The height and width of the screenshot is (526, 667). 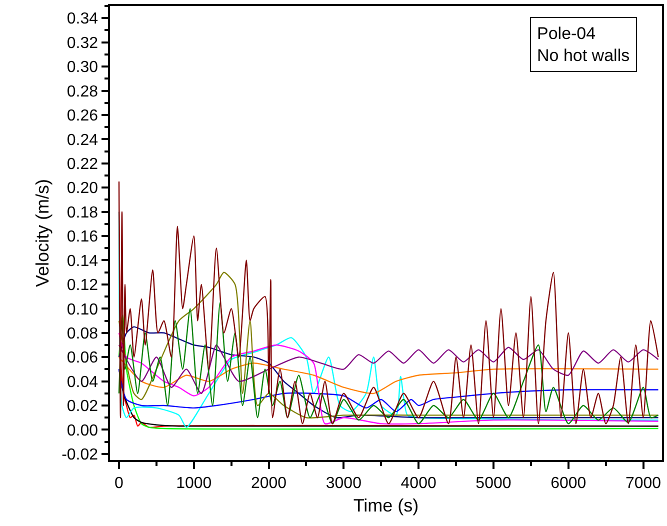 What do you see at coordinates (268, 483) in the screenshot?
I see `x-tick-label: 2000` at bounding box center [268, 483].